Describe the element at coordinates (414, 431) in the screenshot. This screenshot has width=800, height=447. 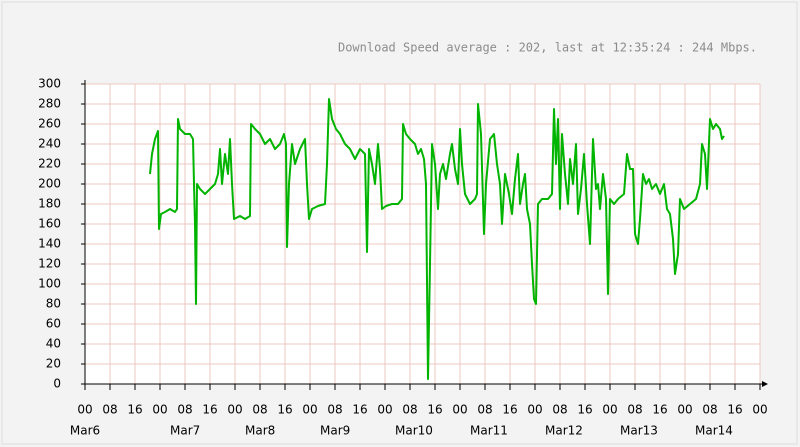
I see `day-label: Mar10` at that location.